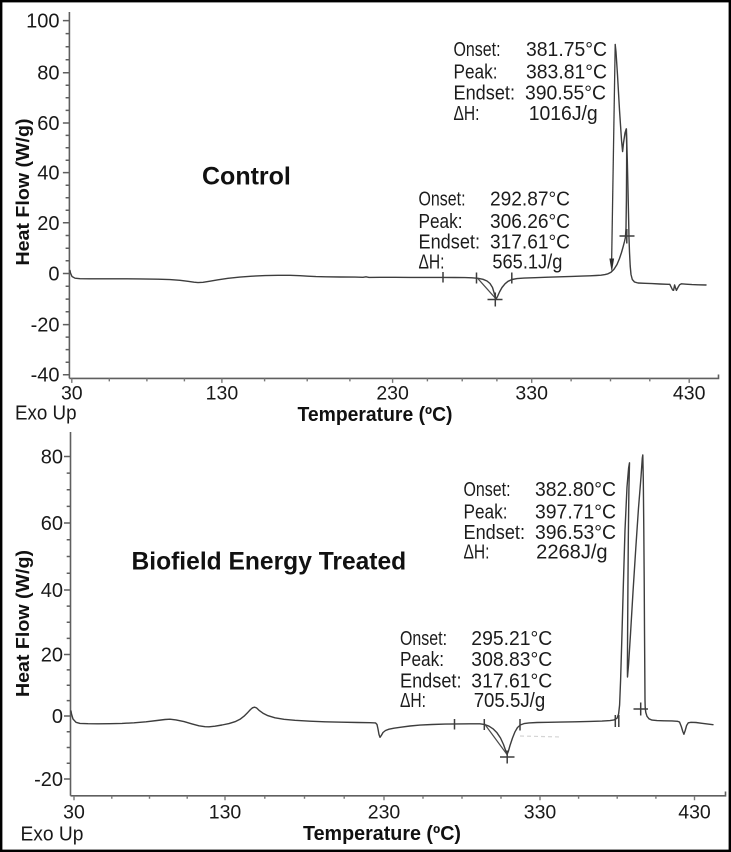  Describe the element at coordinates (527, 263) in the screenshot. I see `svg-text: 565.1J/g` at that location.